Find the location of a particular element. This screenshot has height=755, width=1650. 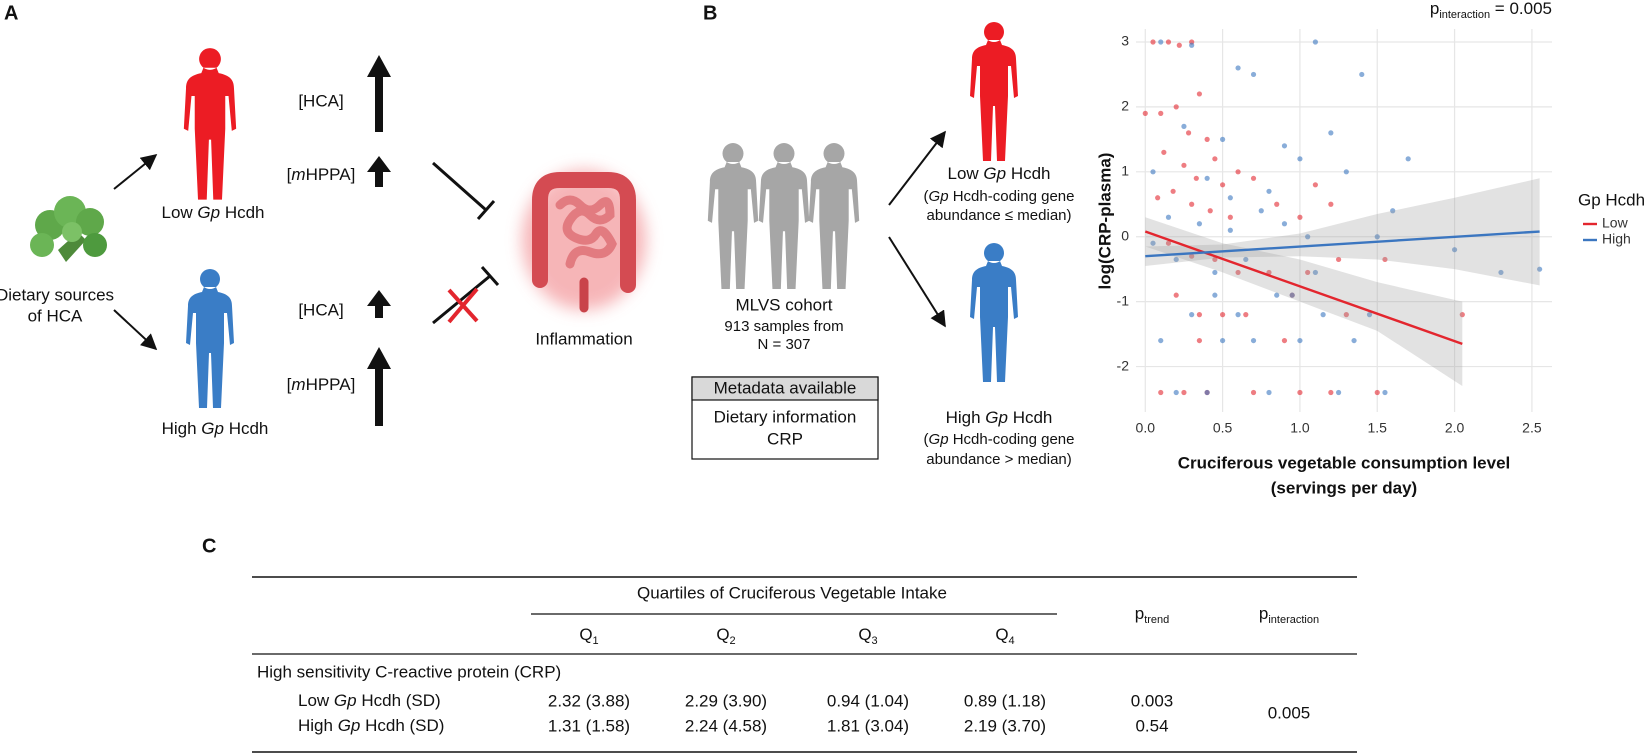

chart-annotation: pinteraction = 0.005 is located at coordinates (1491, 10).